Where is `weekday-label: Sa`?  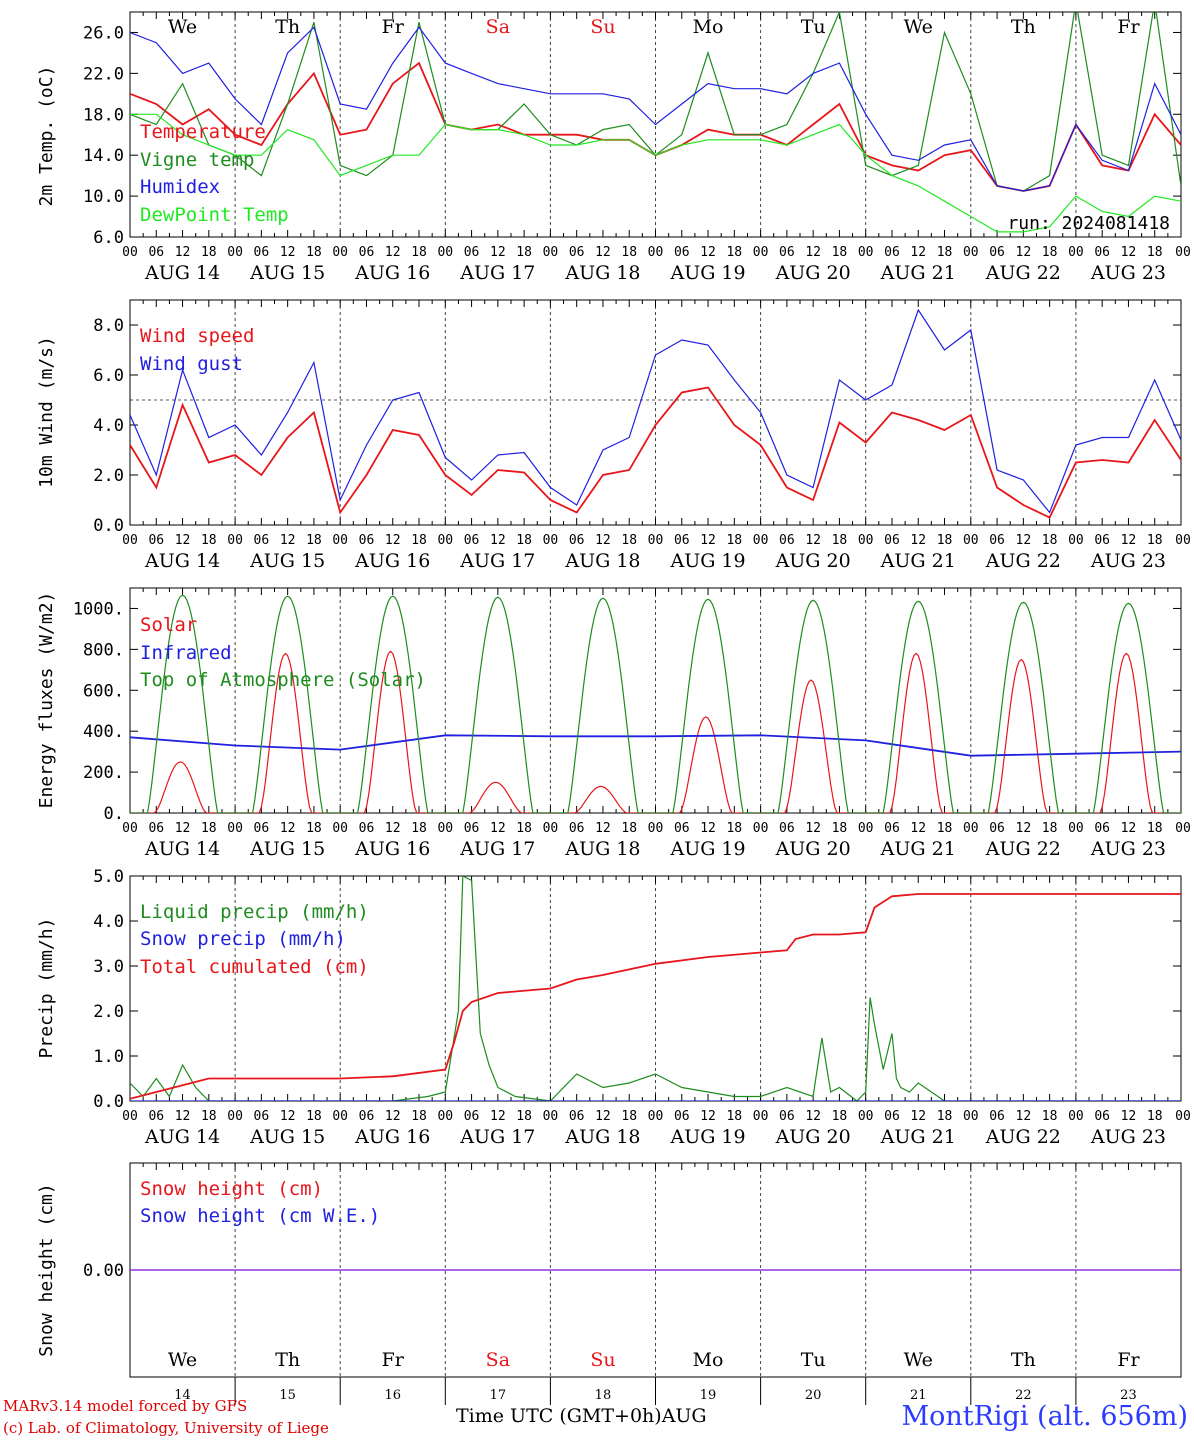 weekday-label: Sa is located at coordinates (498, 27).